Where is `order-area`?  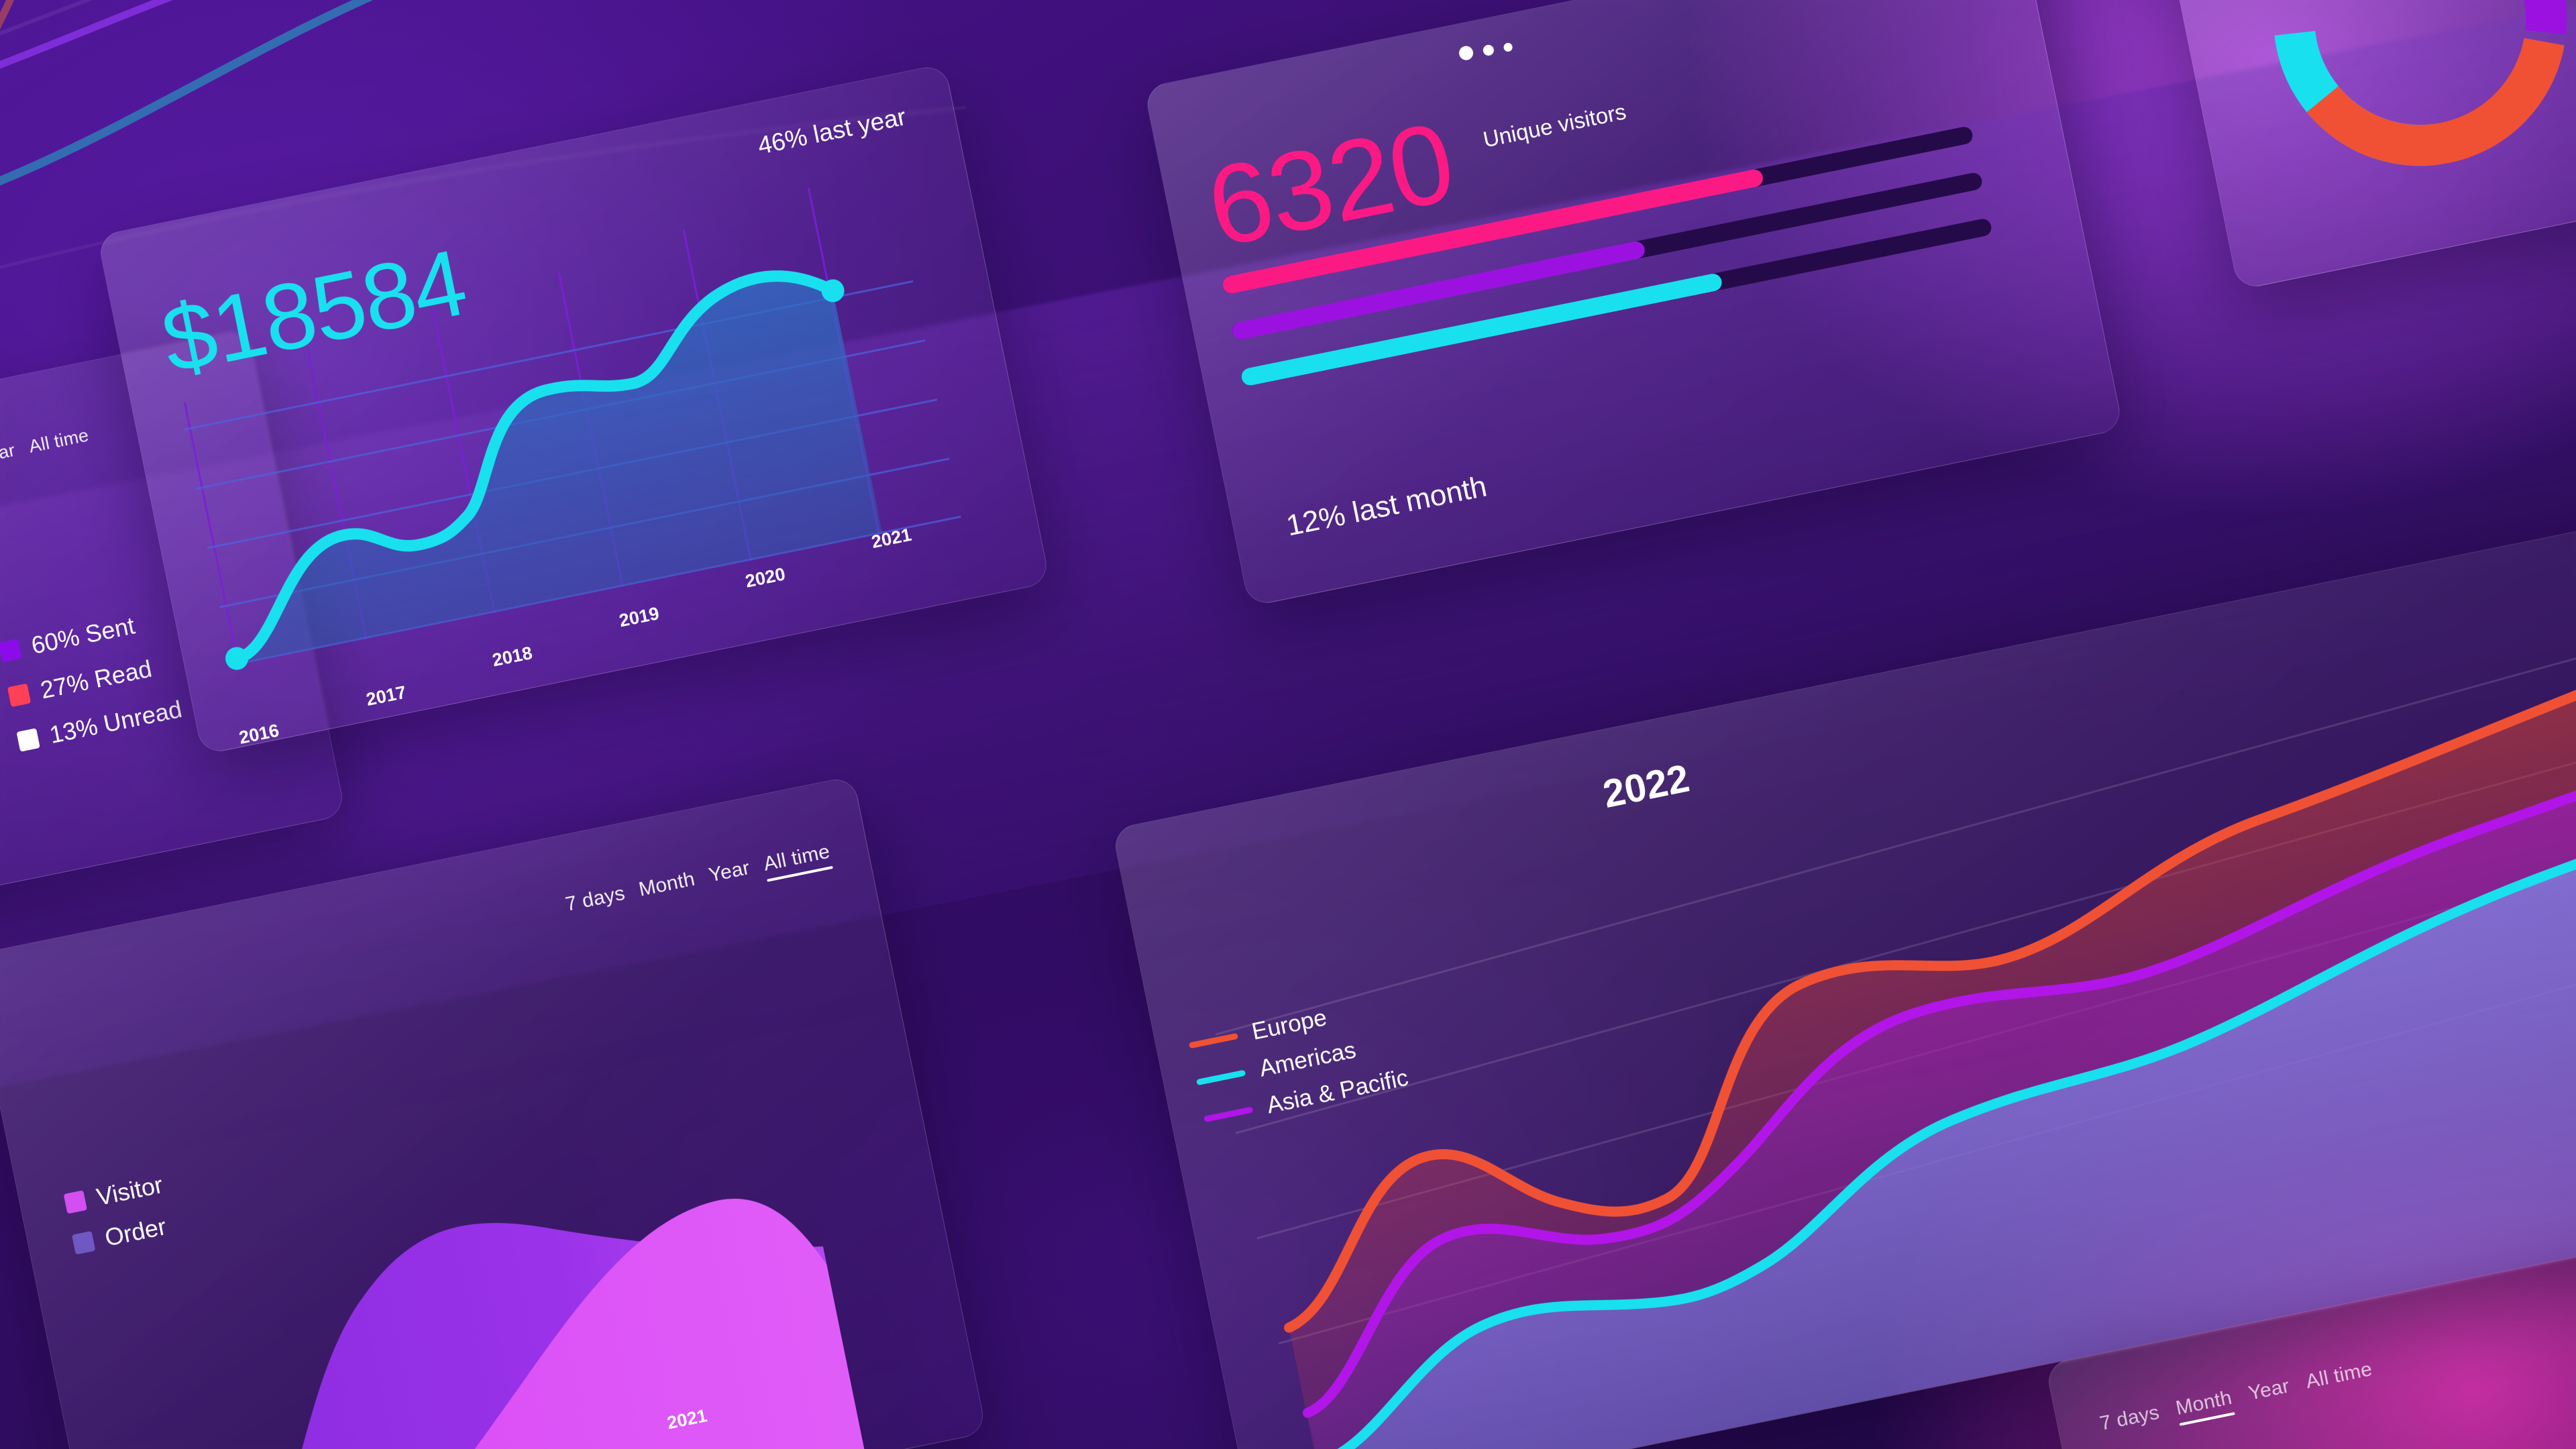 order-area is located at coordinates (598, 1324).